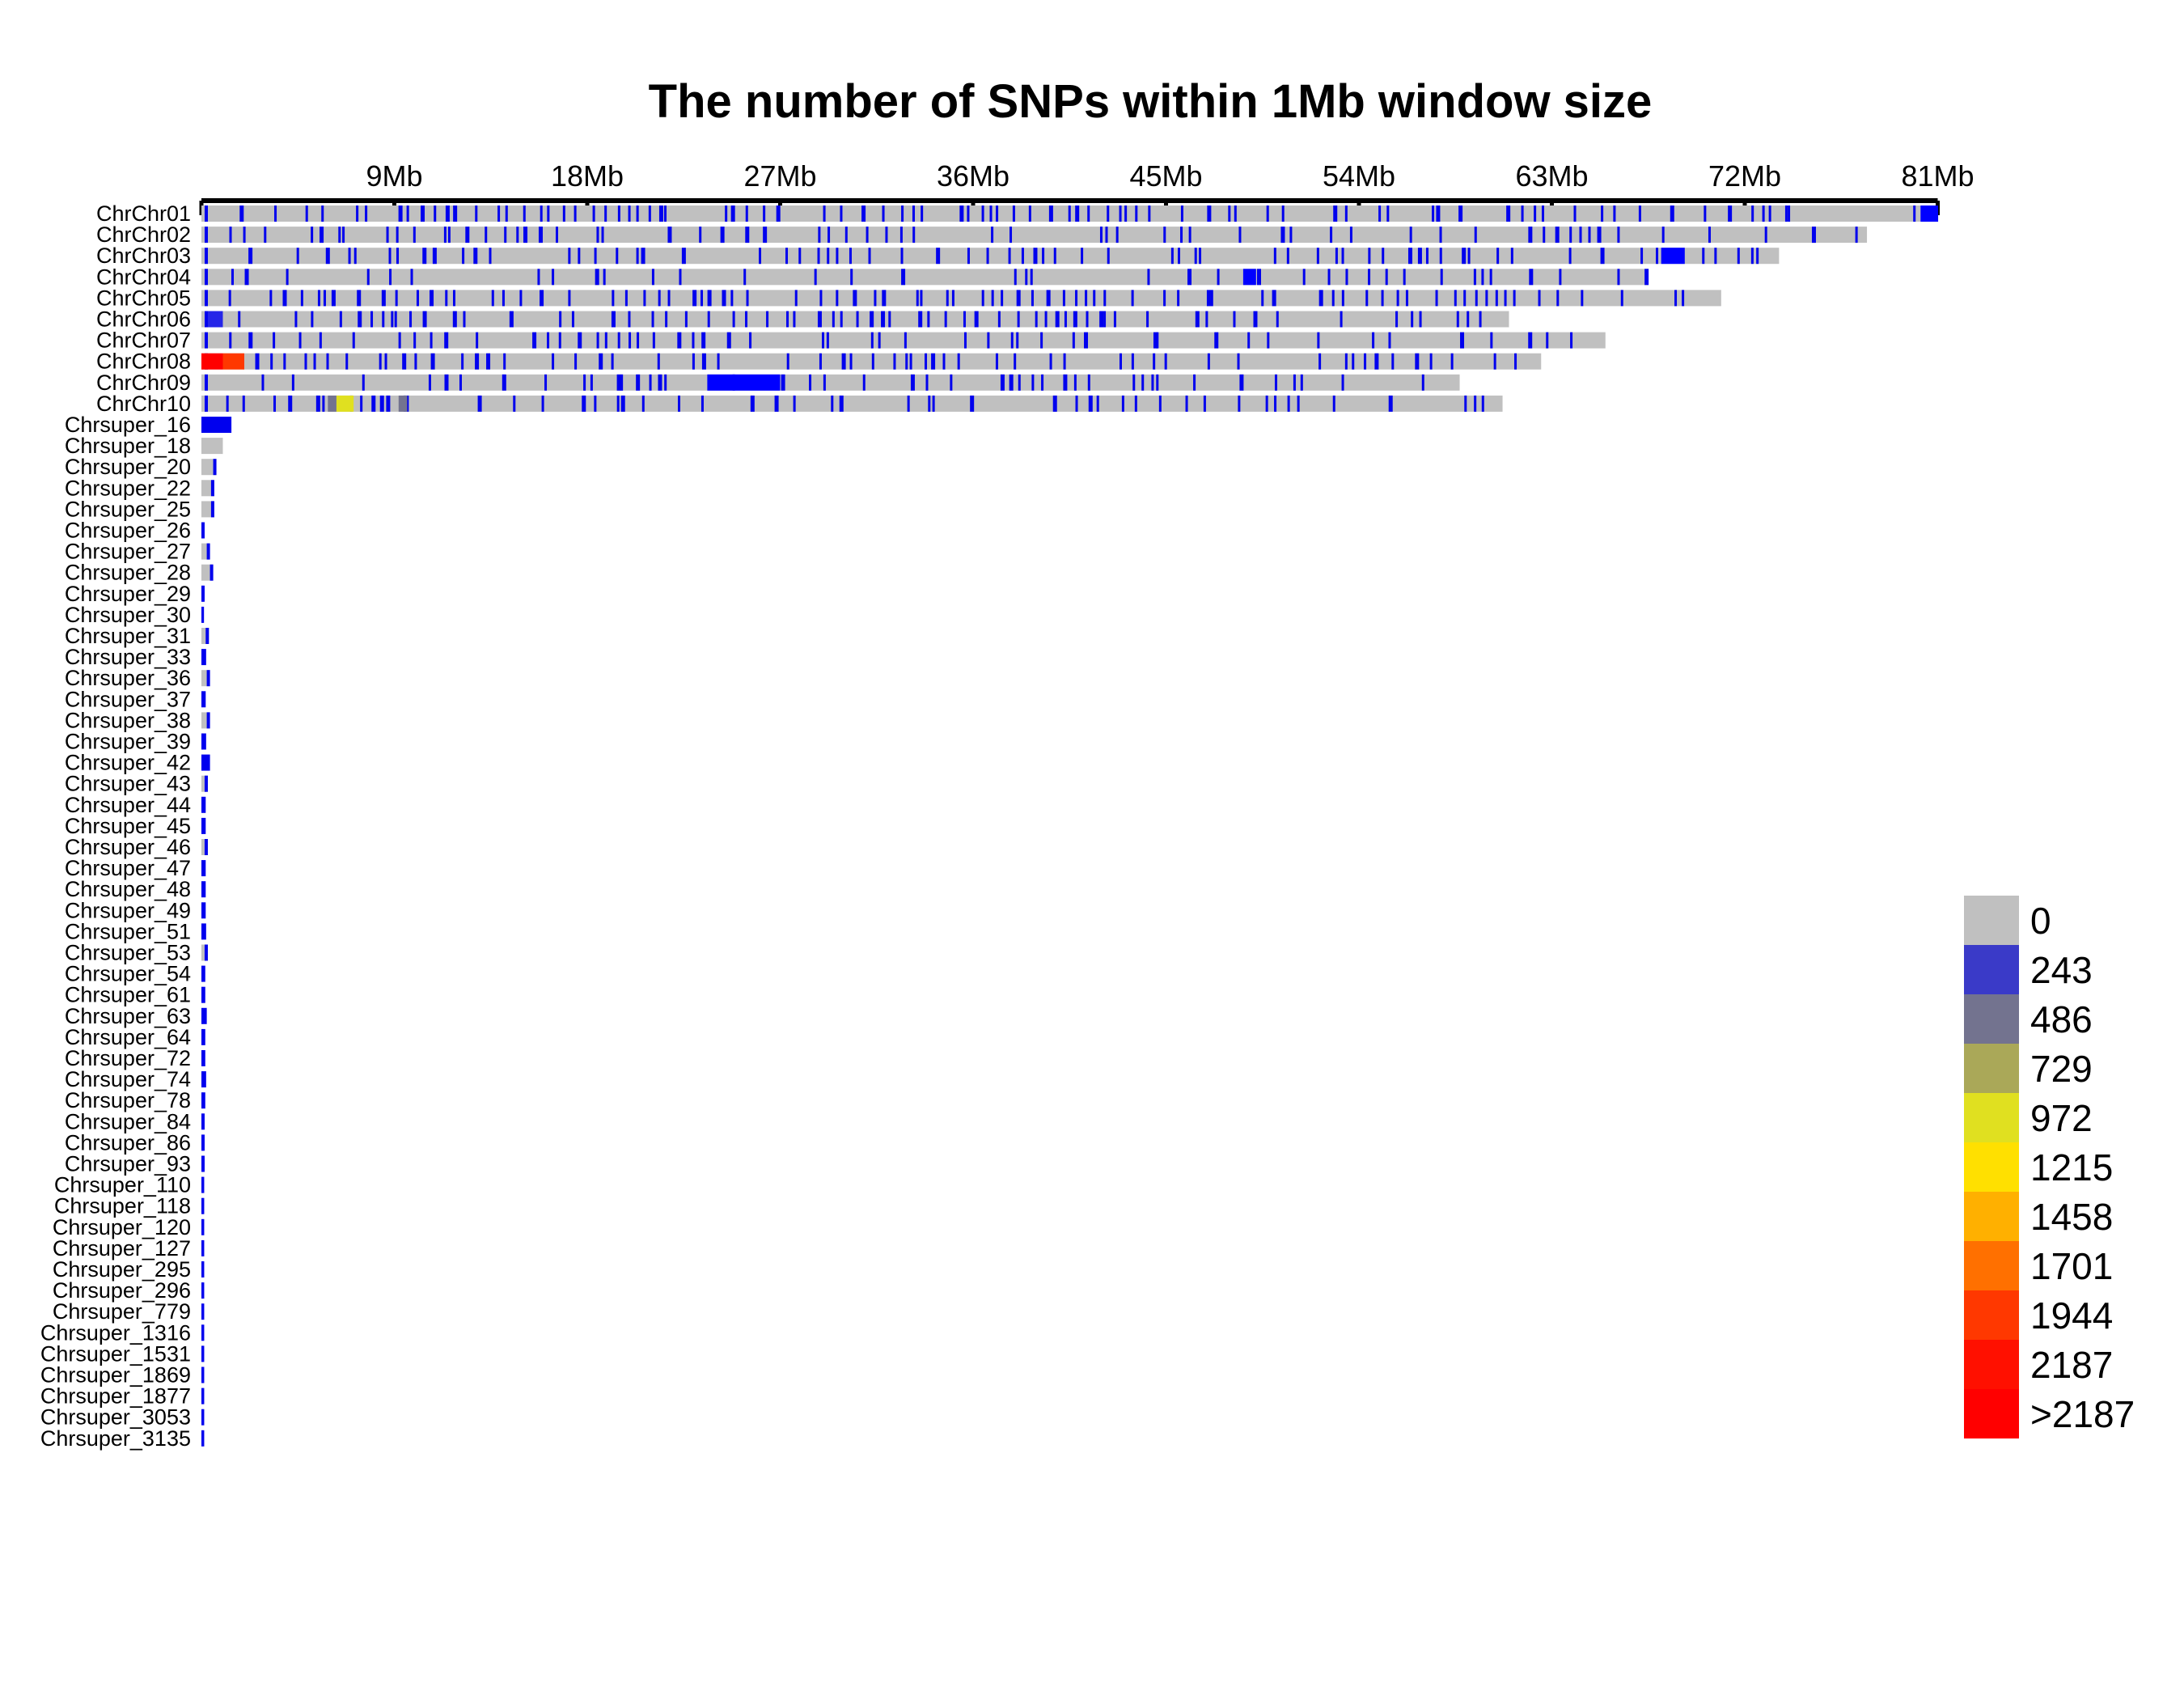 This screenshot has width=2184, height=1699. Describe the element at coordinates (2061, 970) in the screenshot. I see `legend-label: 243` at that location.